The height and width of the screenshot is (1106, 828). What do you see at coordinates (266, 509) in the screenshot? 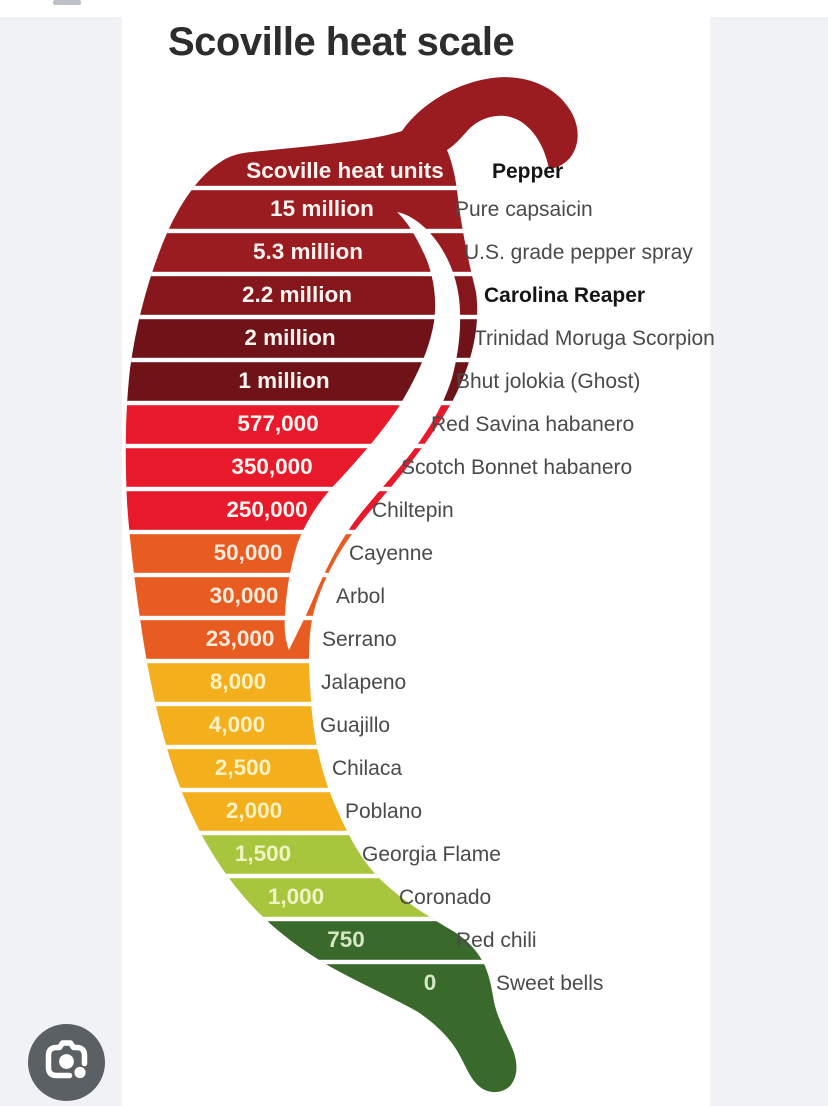
I see `scoville-value: 250,000` at bounding box center [266, 509].